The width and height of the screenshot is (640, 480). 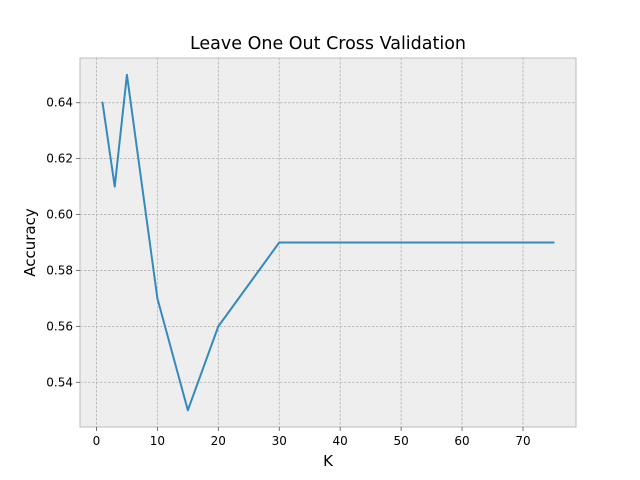 I want to click on y-tick-label: 0.60, so click(x=59, y=215).